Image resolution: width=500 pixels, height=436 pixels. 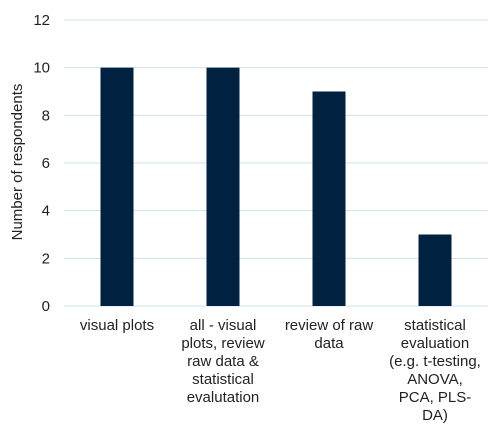 What do you see at coordinates (435, 415) in the screenshot?
I see `category-label-line: DA)` at bounding box center [435, 415].